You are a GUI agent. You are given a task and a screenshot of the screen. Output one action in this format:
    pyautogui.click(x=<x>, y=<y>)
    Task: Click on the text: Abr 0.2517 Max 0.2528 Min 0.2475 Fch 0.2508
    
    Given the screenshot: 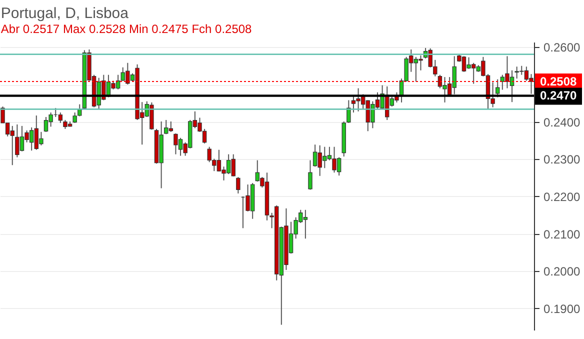 What is the action you would take?
    pyautogui.click(x=126, y=29)
    